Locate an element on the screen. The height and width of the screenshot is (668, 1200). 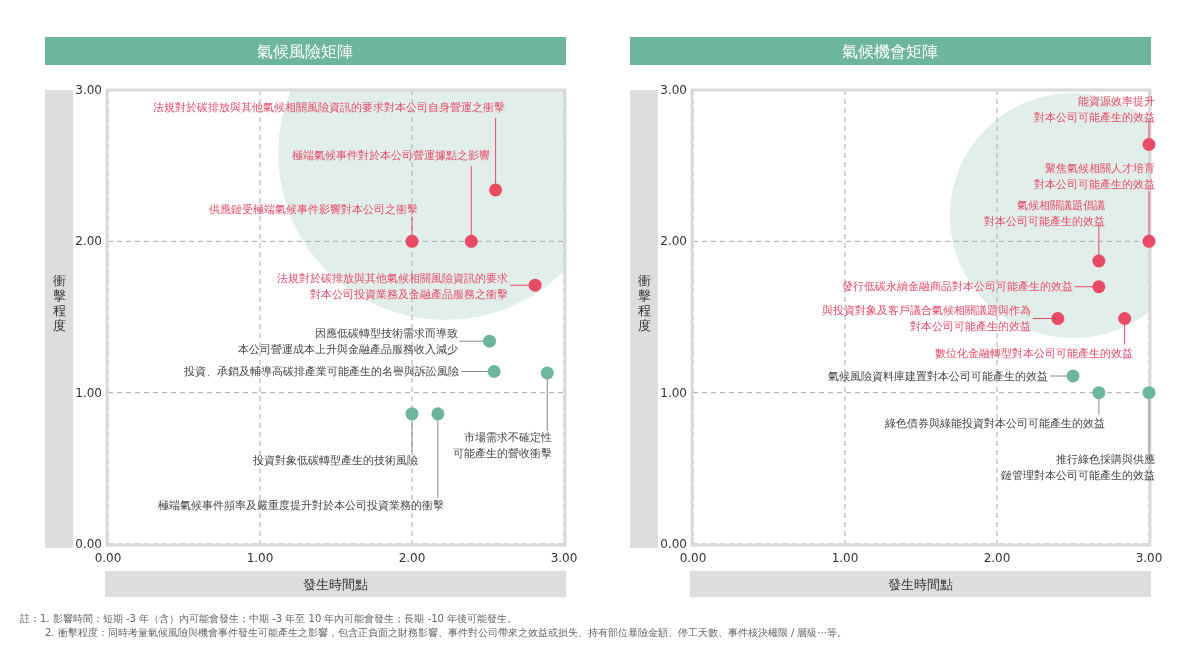
annotation: 推行綠色採購與供應鏈管理對本公司可能產生的效益 is located at coordinates (1078, 468).